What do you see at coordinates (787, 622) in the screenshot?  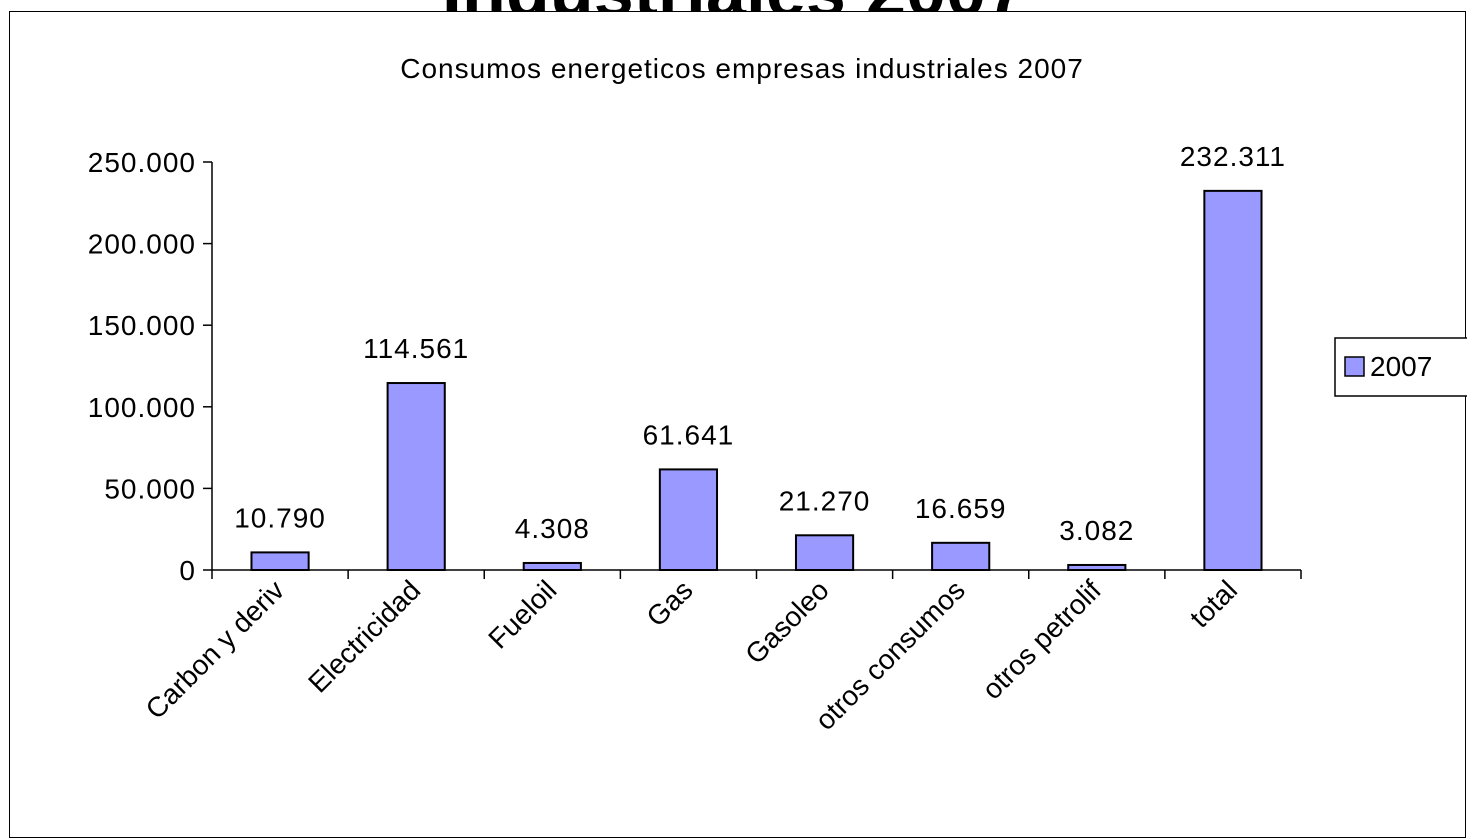 I see `x-tick-label: Gasoleo` at bounding box center [787, 622].